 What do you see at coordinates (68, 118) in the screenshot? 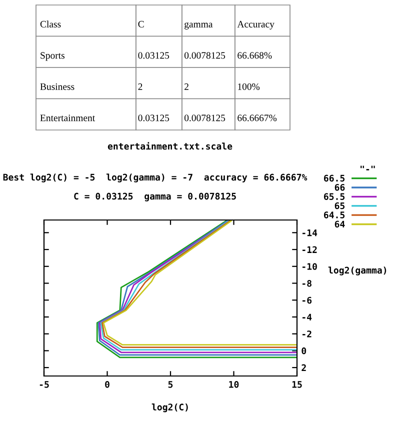
I see `text: Entertainment` at bounding box center [68, 118].